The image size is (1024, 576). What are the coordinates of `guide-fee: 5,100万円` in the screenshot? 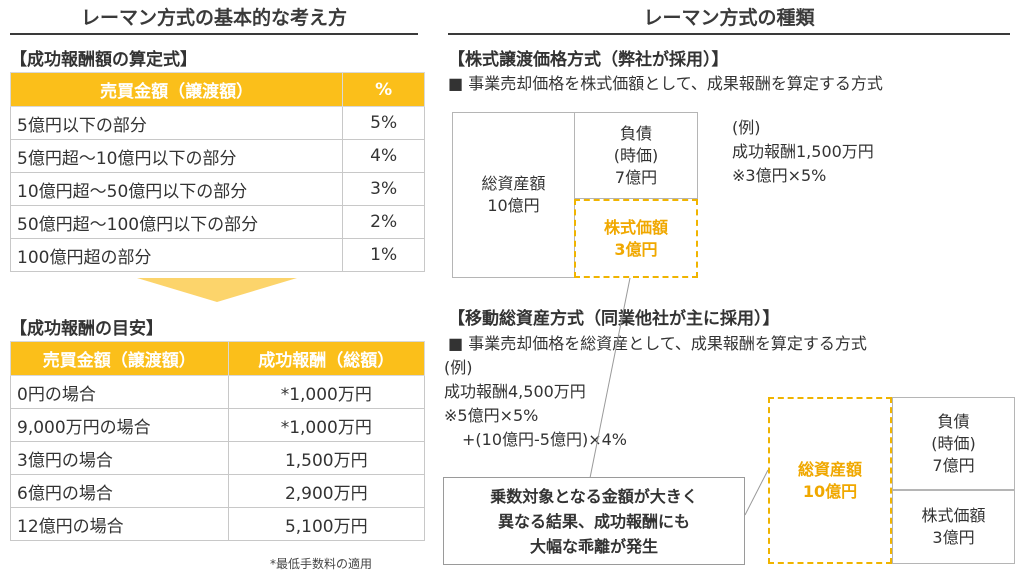 It's located at (326, 524).